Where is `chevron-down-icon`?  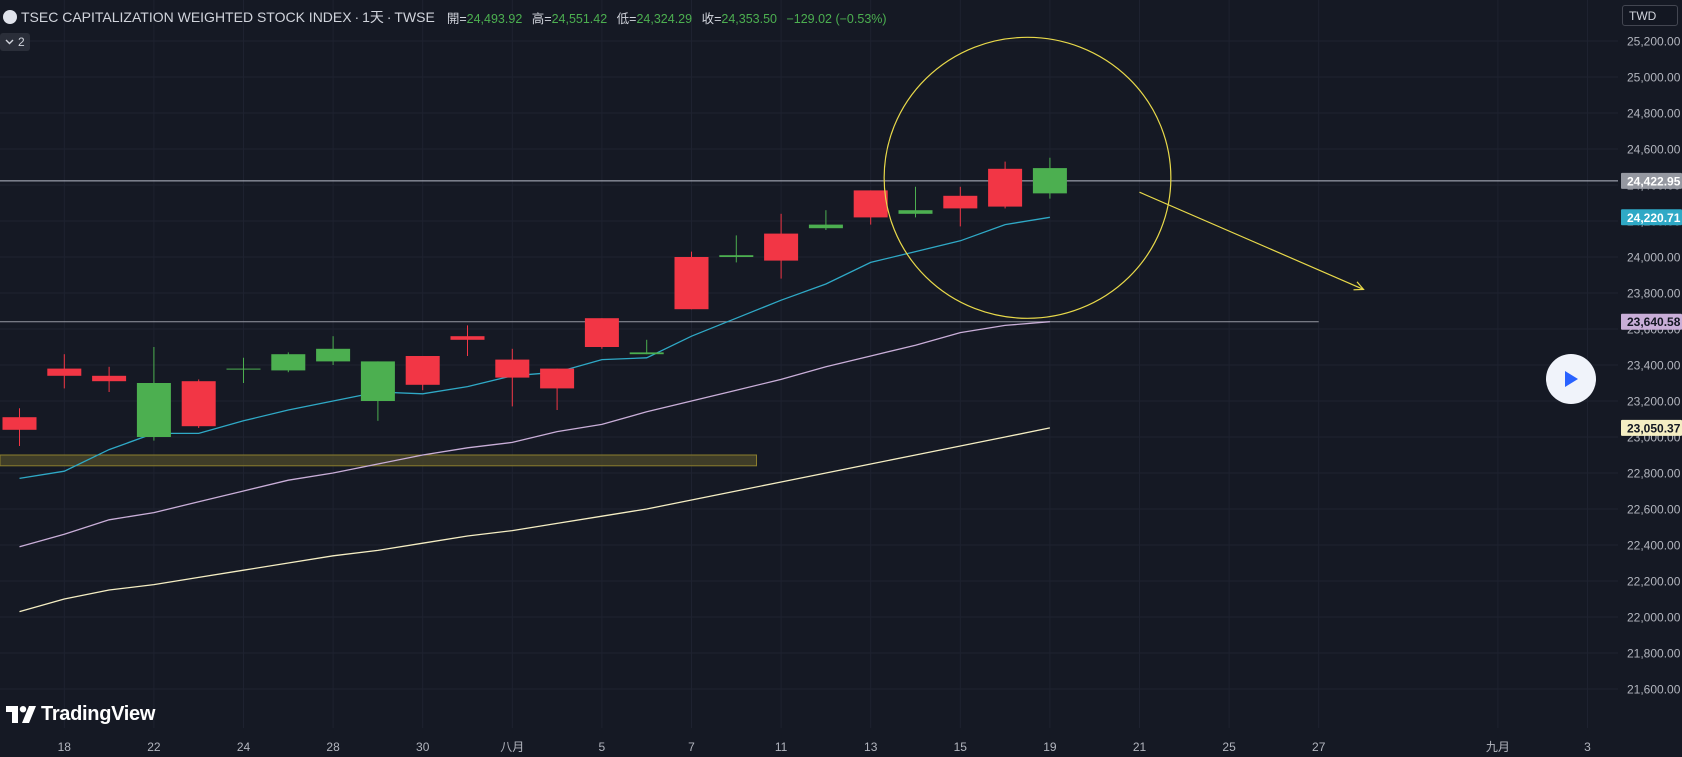 chevron-down-icon is located at coordinates (9, 42).